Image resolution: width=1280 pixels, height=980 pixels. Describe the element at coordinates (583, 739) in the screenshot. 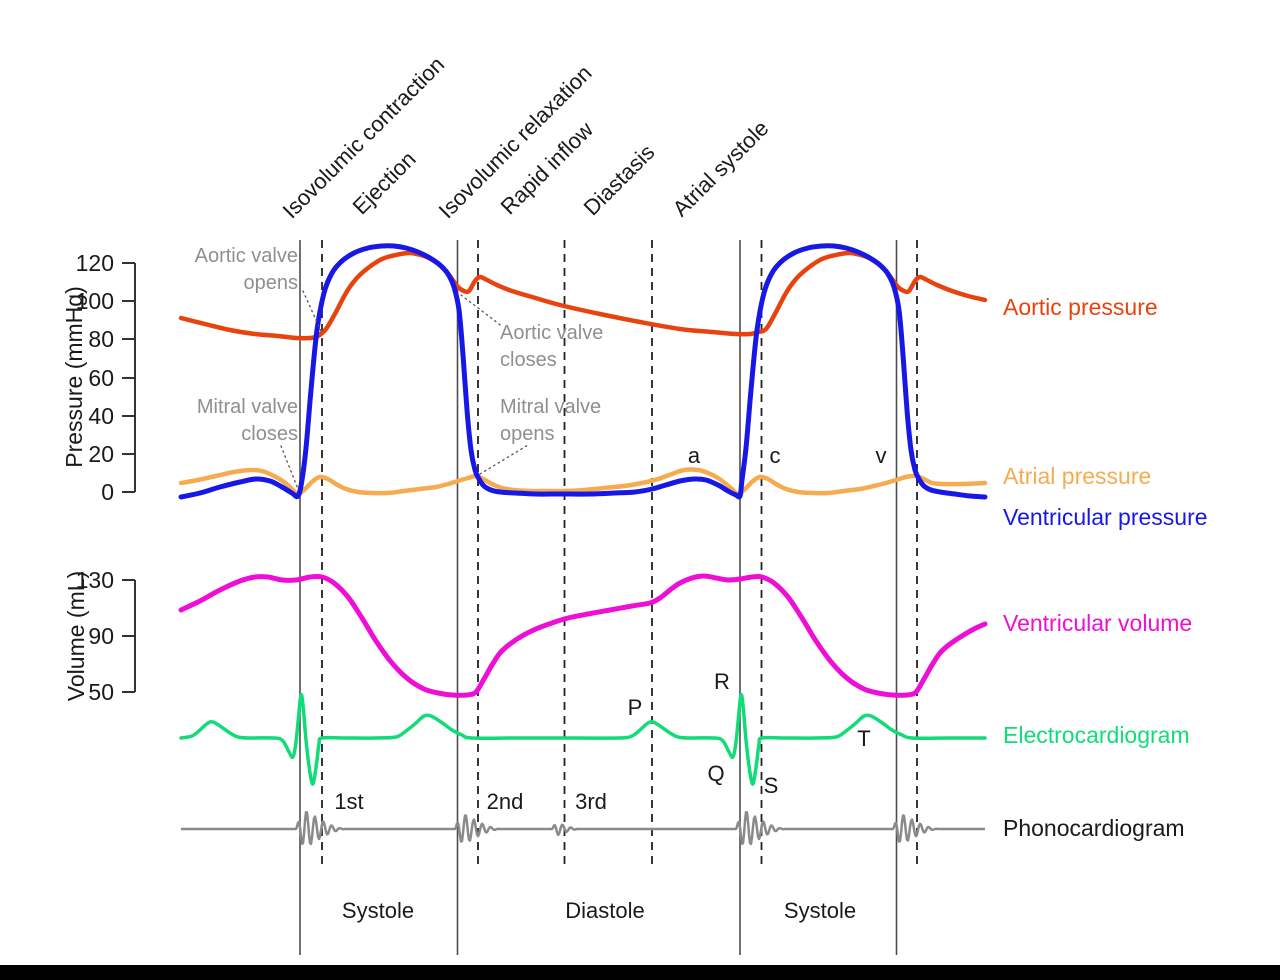

I see `electrocardiogram-curve` at that location.